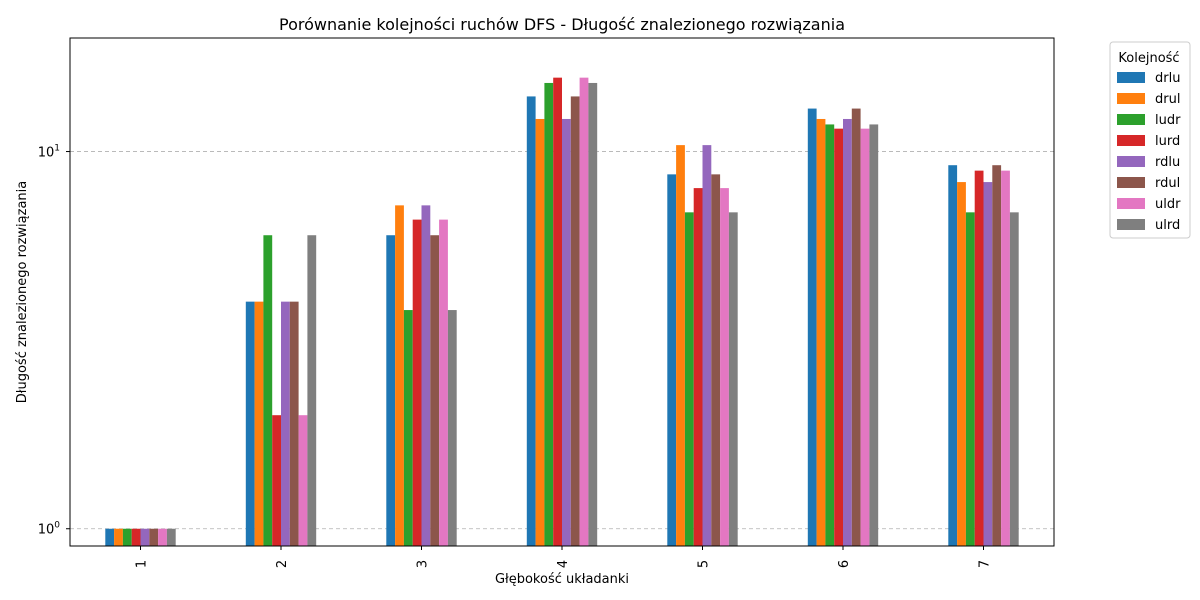 Image resolution: width=1200 pixels, height=600 pixels. Describe the element at coordinates (54, 341) in the screenshot. I see `y-axis-ticks: 100 10¹` at that location.